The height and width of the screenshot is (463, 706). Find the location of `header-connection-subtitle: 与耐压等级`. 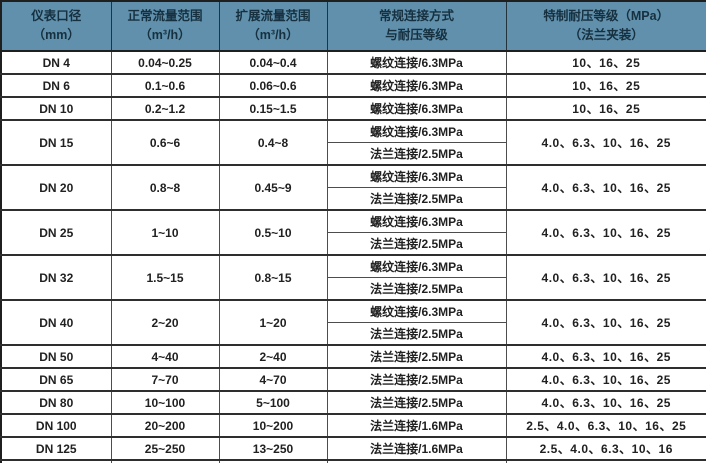

header-connection-subtitle: 与耐压等级 is located at coordinates (416, 35).